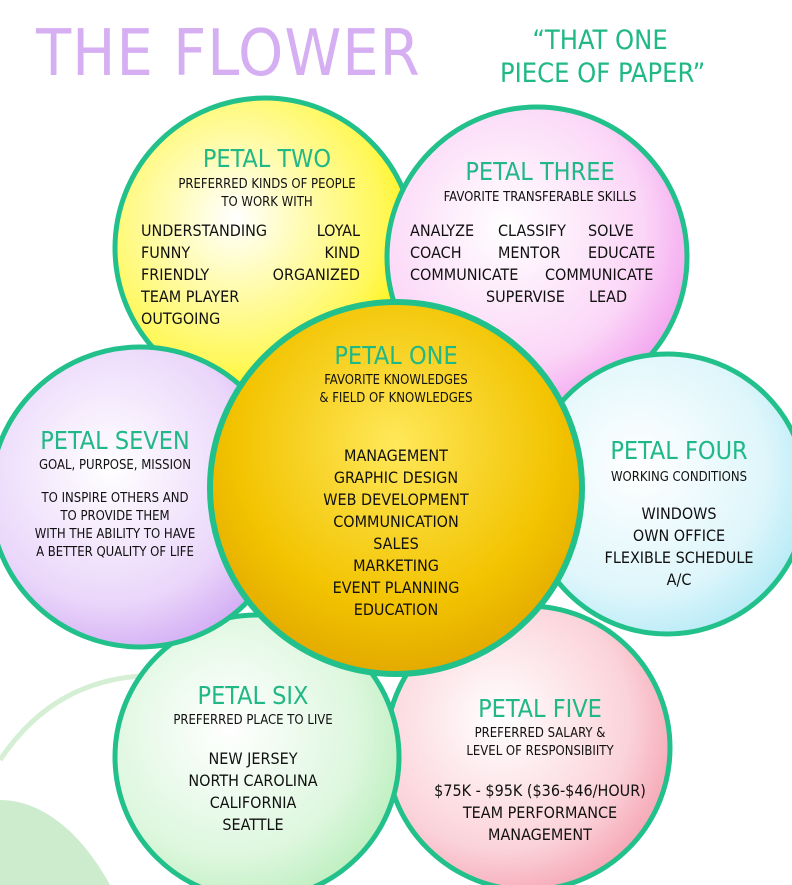 This screenshot has height=885, width=792. What do you see at coordinates (253, 758) in the screenshot?
I see `list-item: NEW JERSEY` at bounding box center [253, 758].